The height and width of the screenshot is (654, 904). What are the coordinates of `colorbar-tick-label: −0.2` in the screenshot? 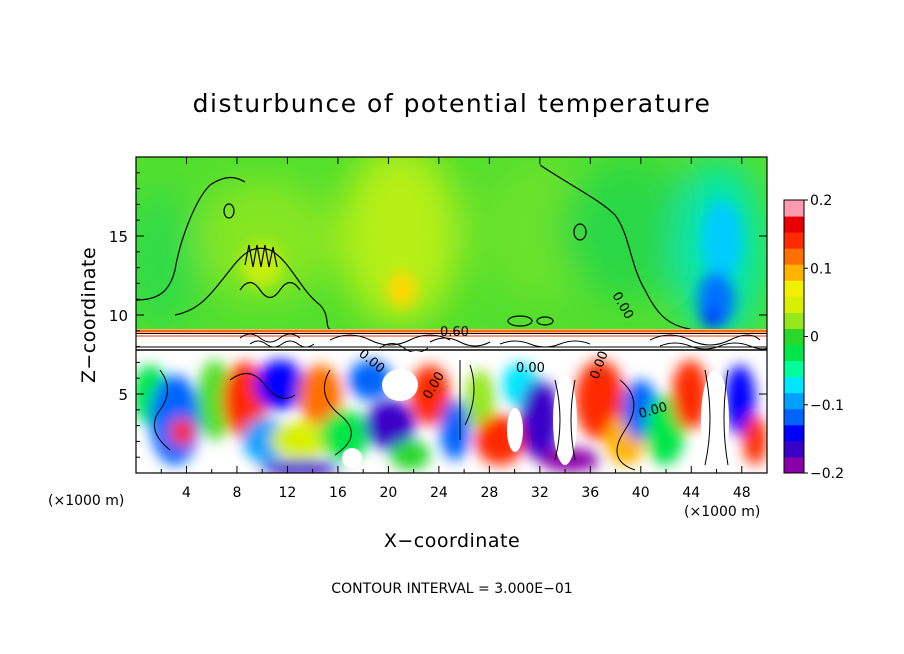 It's located at (827, 474).